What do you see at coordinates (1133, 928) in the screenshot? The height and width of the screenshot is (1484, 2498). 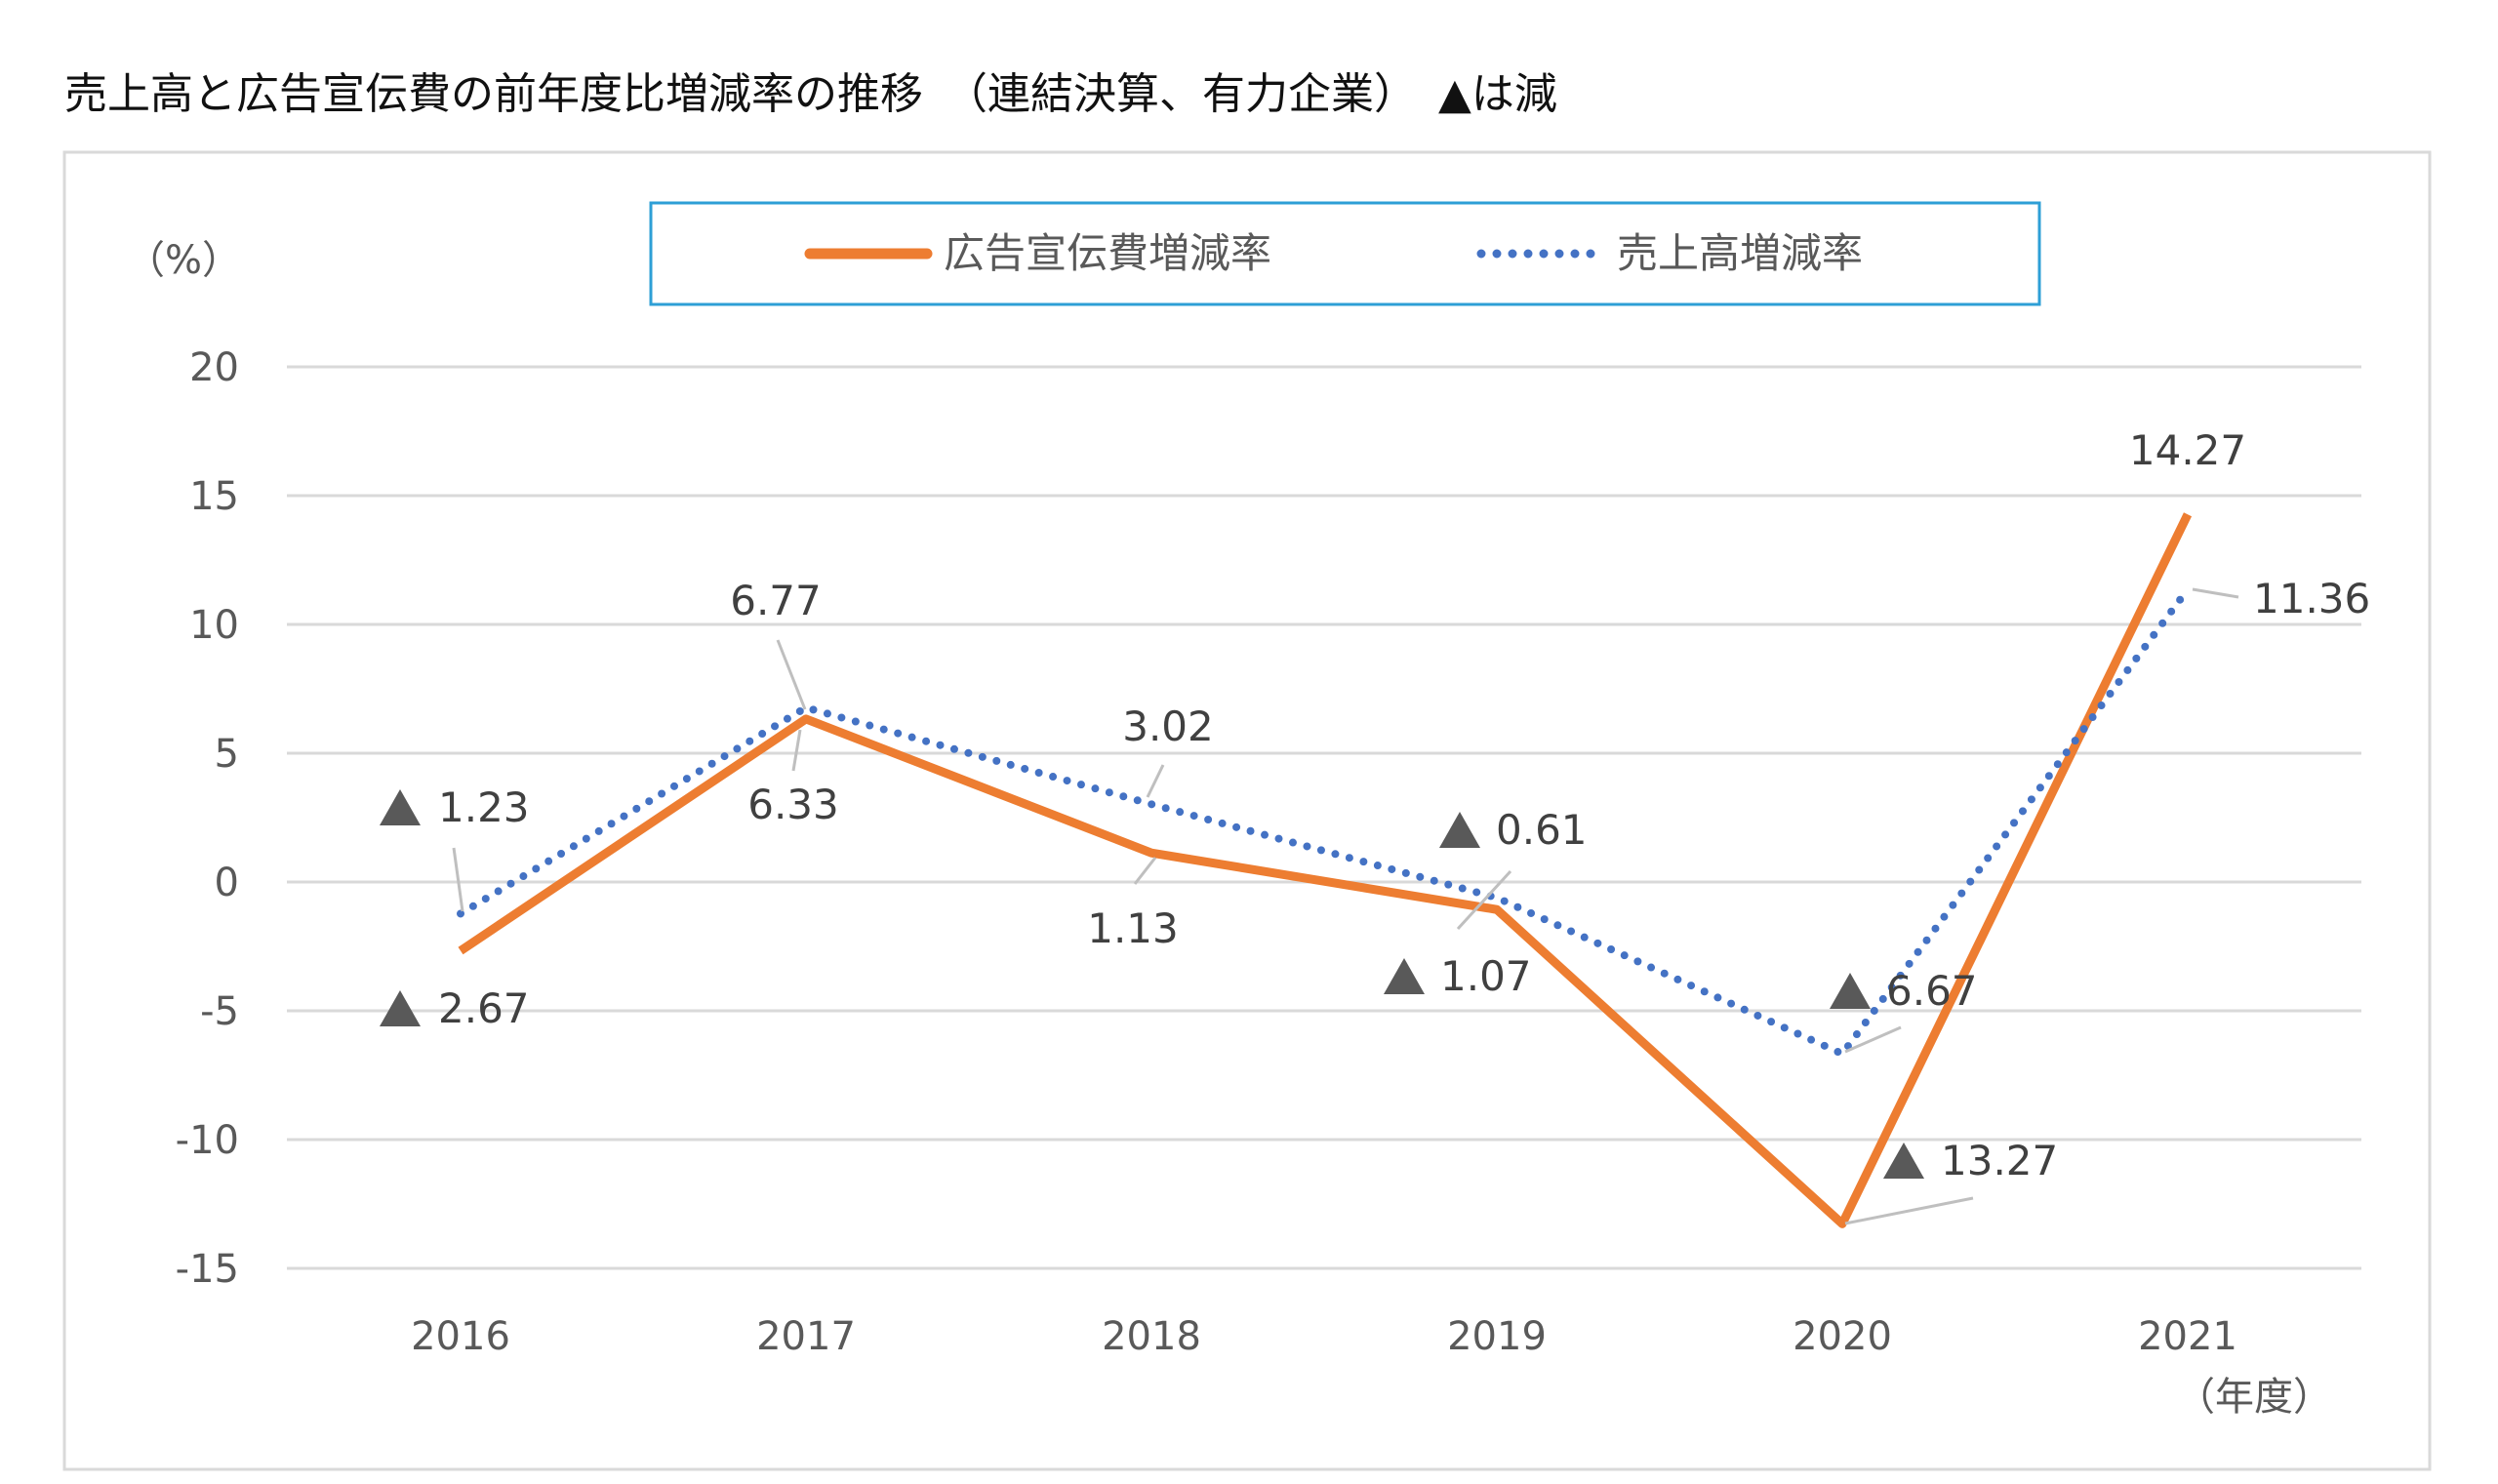 I see `data-label: 1.13` at bounding box center [1133, 928].